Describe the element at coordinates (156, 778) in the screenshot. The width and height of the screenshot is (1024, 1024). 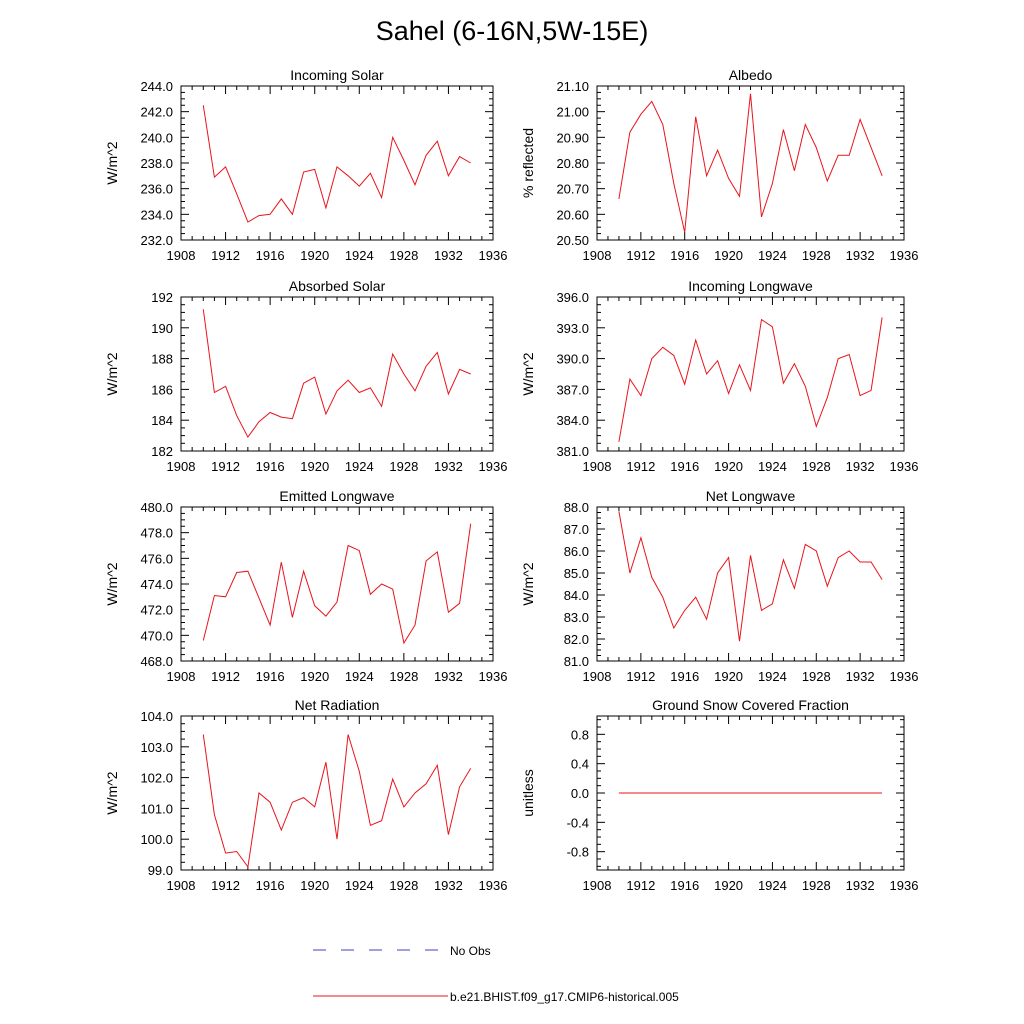
I see `y-tick-label: 102.0` at that location.